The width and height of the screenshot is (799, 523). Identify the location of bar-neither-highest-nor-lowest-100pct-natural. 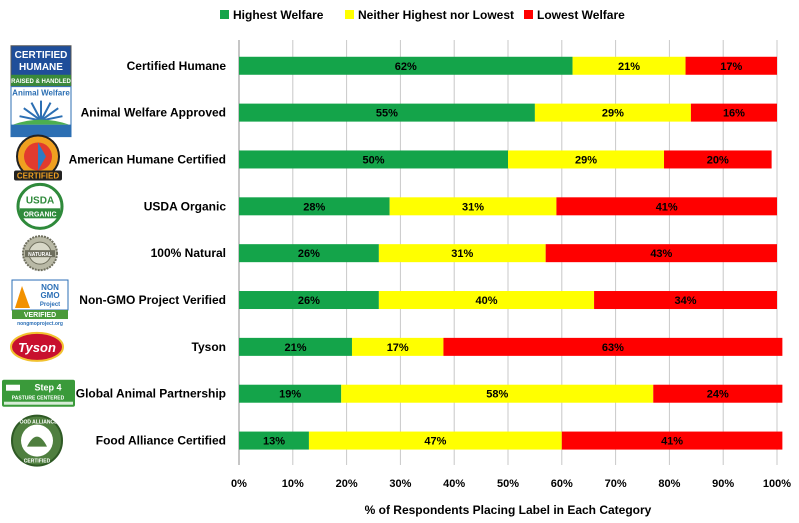
(462, 253).